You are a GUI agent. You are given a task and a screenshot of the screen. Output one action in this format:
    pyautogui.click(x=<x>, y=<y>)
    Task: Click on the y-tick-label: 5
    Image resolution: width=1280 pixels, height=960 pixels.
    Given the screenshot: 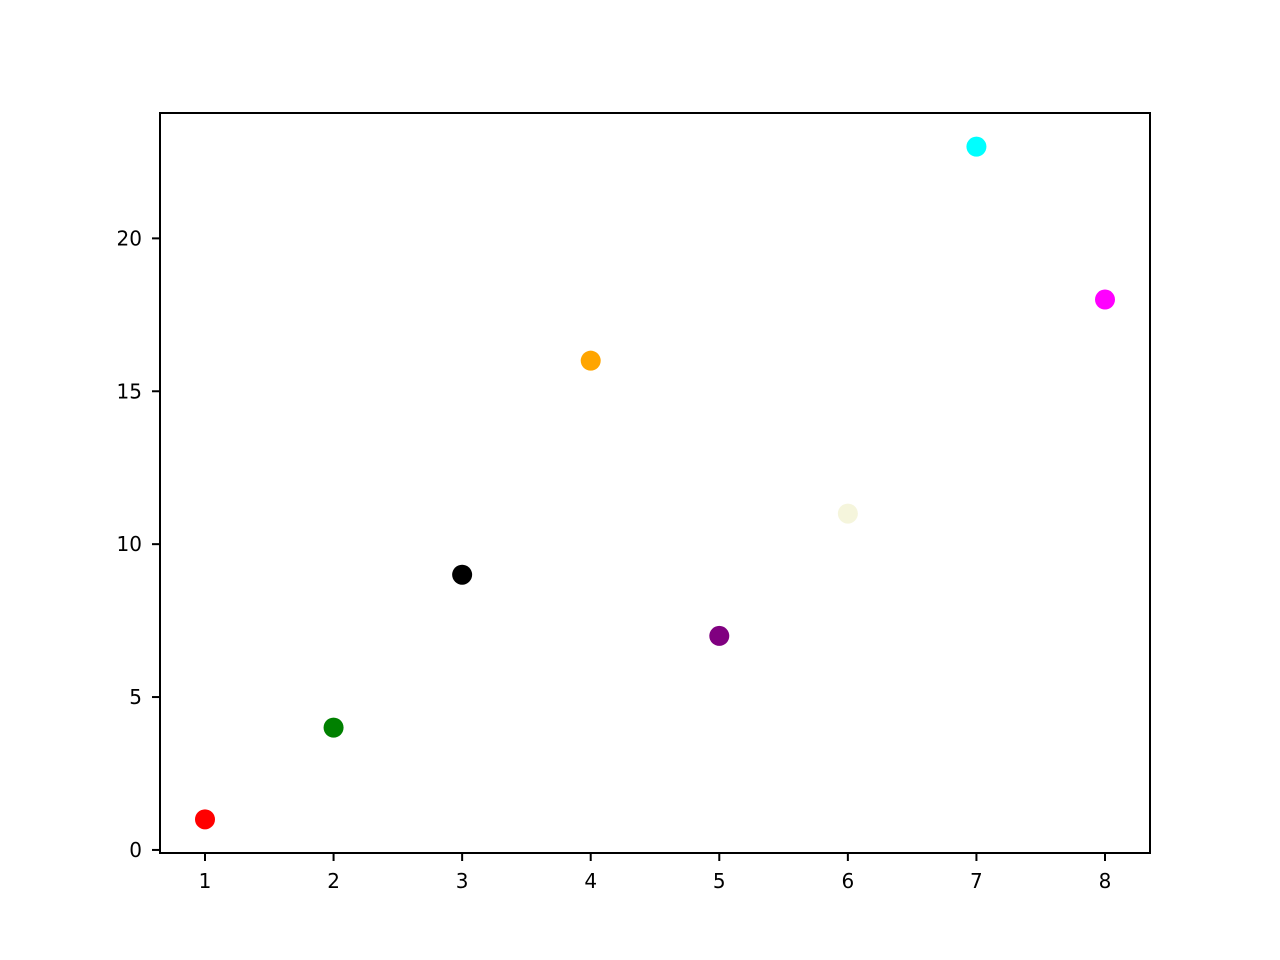 What is the action you would take?
    pyautogui.click(x=135, y=697)
    